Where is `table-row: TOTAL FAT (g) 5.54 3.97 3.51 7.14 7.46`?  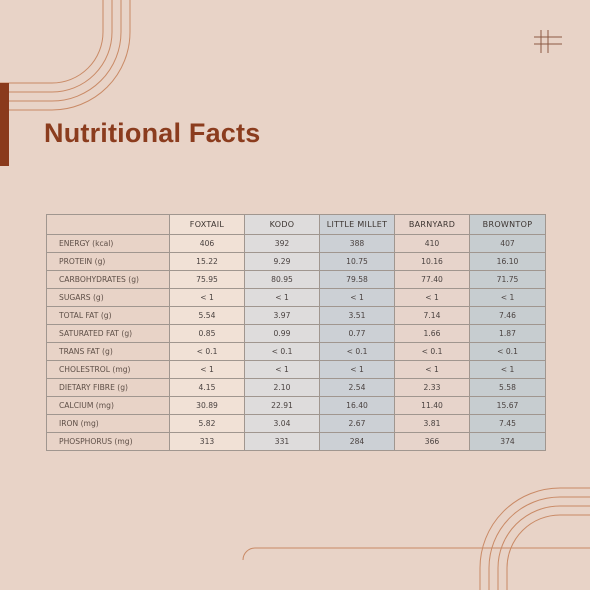
table-row: TOTAL FAT (g) 5.54 3.97 3.51 7.14 7.46 is located at coordinates (296, 315).